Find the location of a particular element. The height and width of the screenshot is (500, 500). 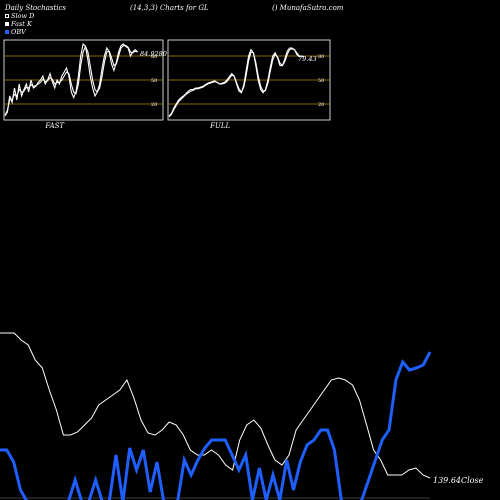

legend-swatch-fast-k is located at coordinates (7, 24).